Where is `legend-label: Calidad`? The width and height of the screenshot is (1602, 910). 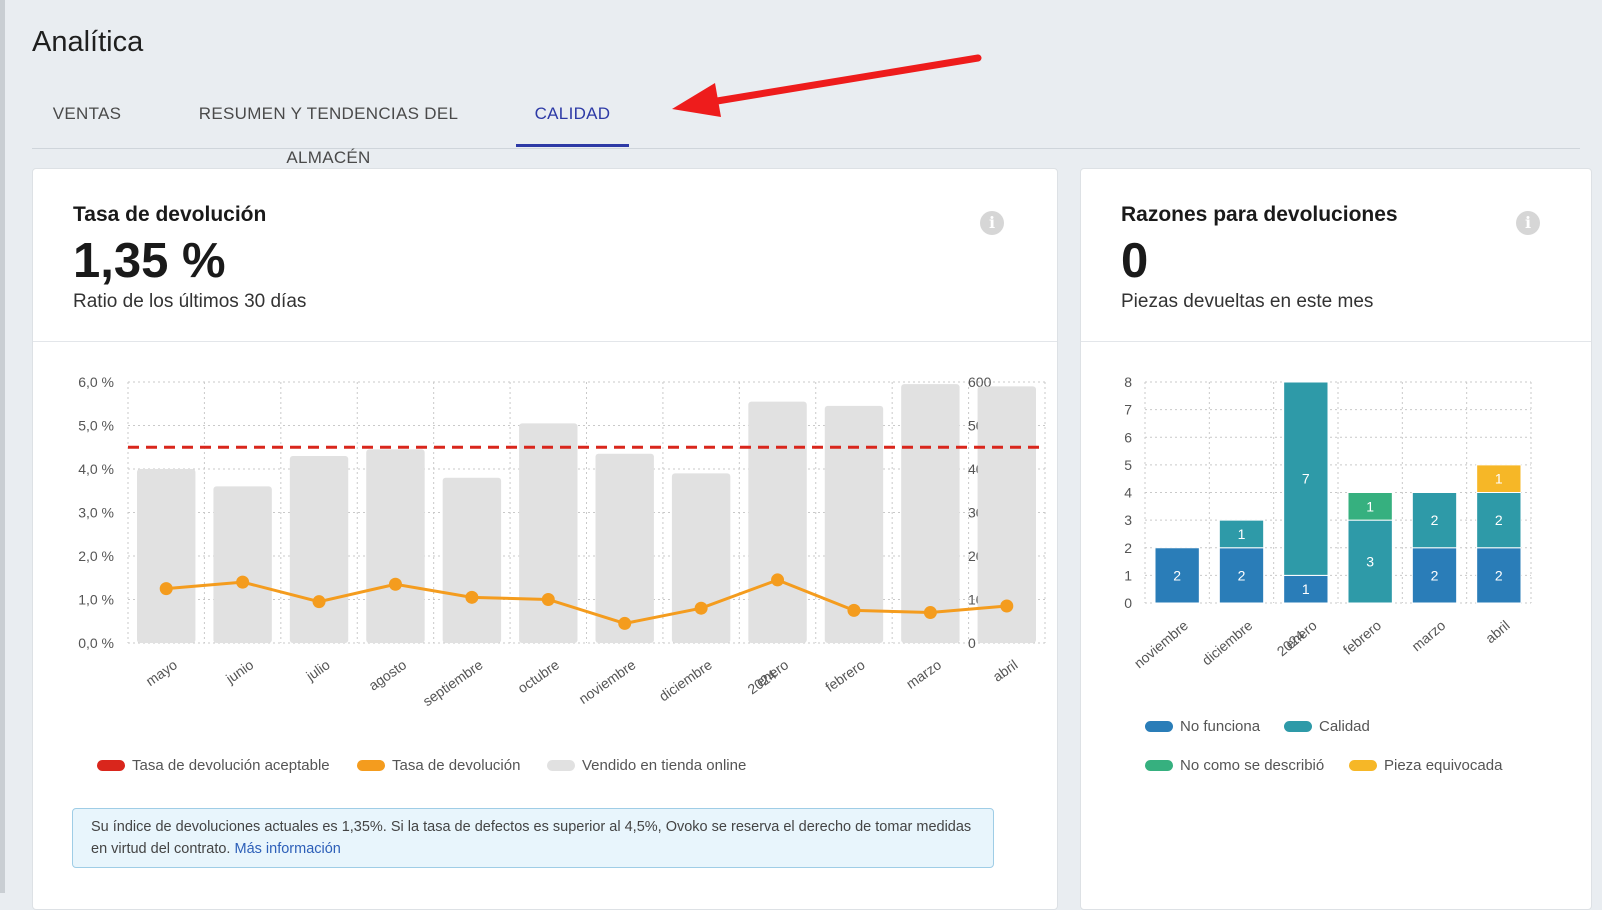 legend-label: Calidad is located at coordinates (1344, 726).